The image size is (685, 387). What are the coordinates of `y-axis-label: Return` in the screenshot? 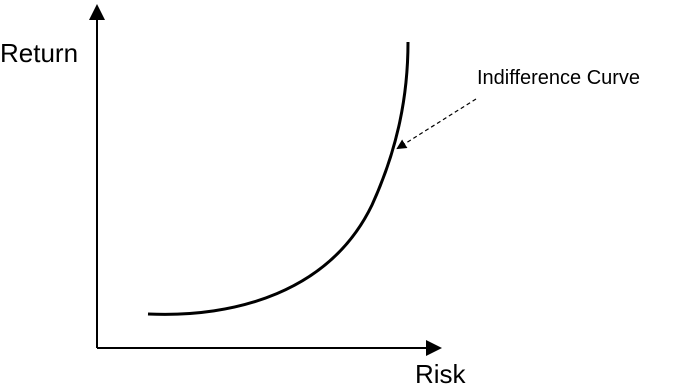 It's located at (39, 53).